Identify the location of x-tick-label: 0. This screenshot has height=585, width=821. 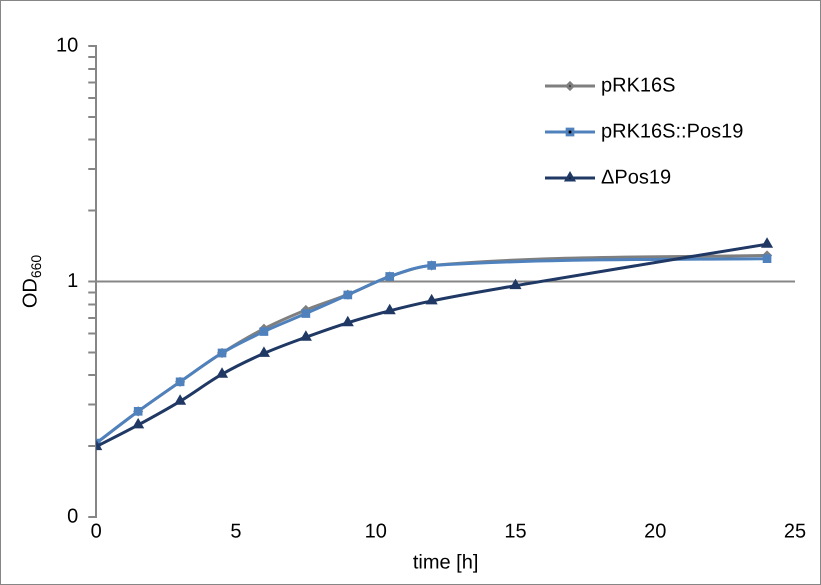
(96, 531).